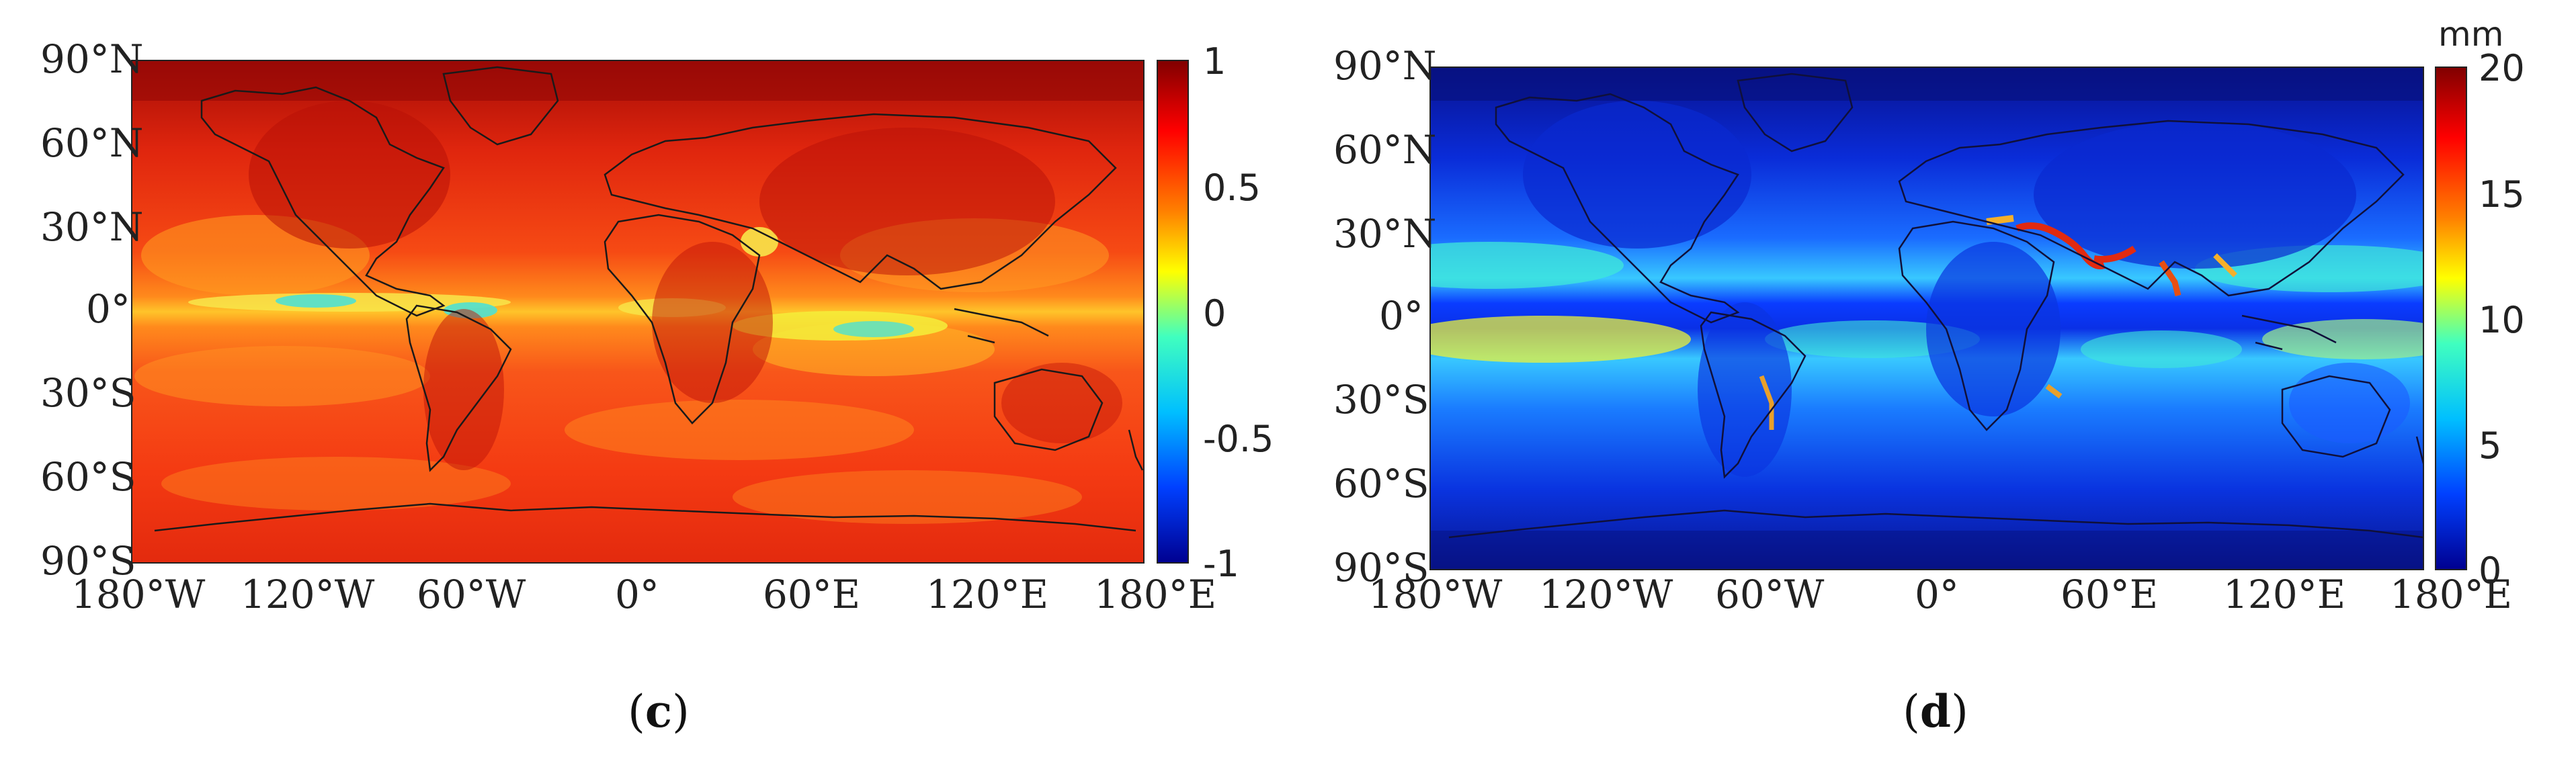  Describe the element at coordinates (2502, 194) in the screenshot. I see `colorbar-tick-label: 15` at that location.